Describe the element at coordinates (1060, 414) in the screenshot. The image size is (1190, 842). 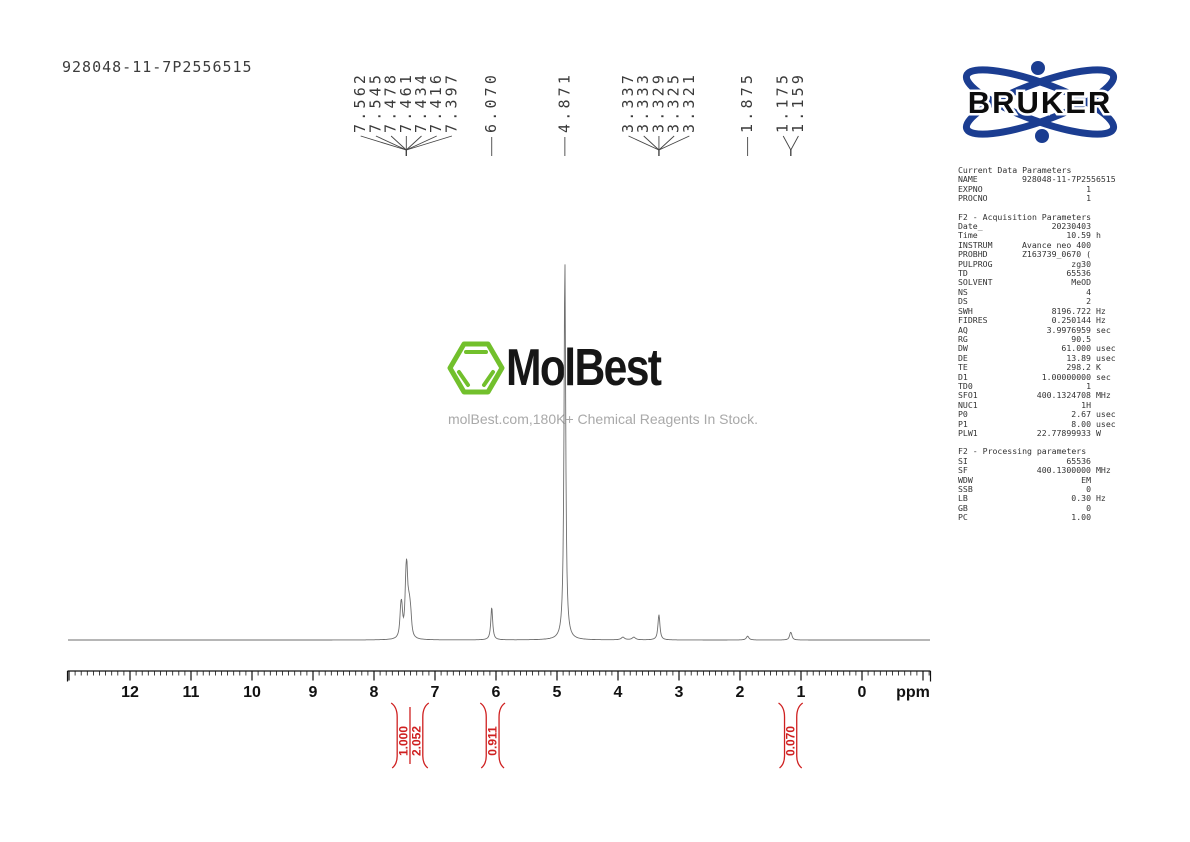
I see `parameter-row: P0 2.67 usec` at that location.